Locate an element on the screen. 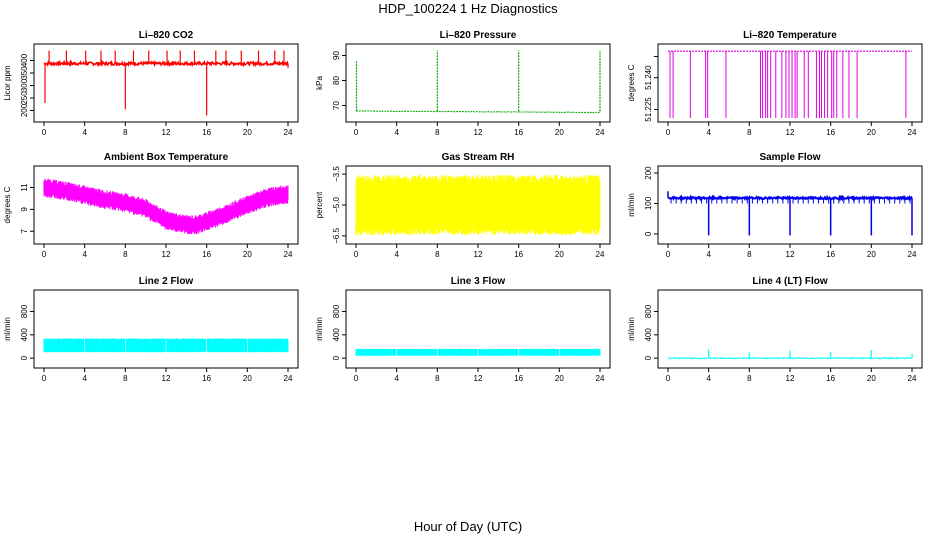 The image size is (936, 540). y-tick-label: 200 is located at coordinates (648, 173).